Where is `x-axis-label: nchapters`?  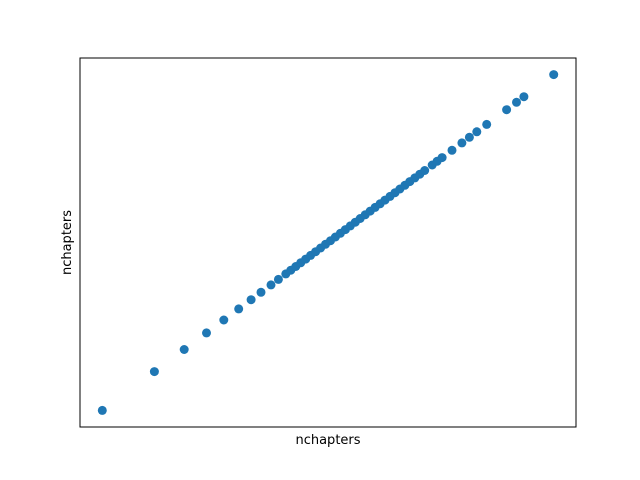 x-axis-label: nchapters is located at coordinates (327, 440).